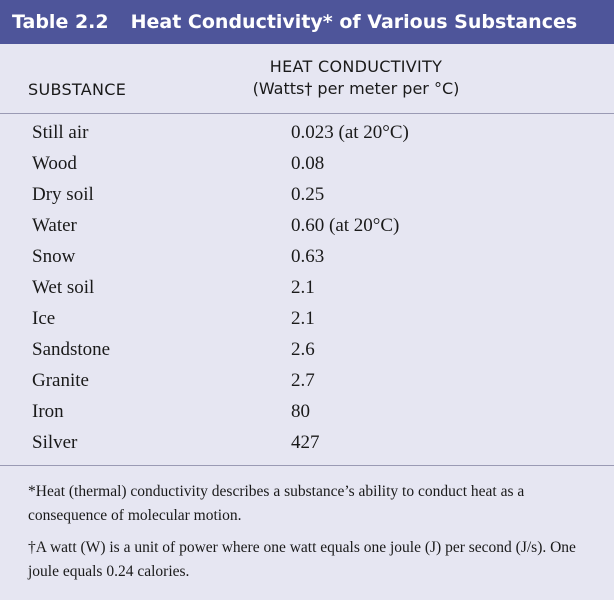 This screenshot has width=614, height=600. I want to click on substance-cell: Wood, so click(54, 163).